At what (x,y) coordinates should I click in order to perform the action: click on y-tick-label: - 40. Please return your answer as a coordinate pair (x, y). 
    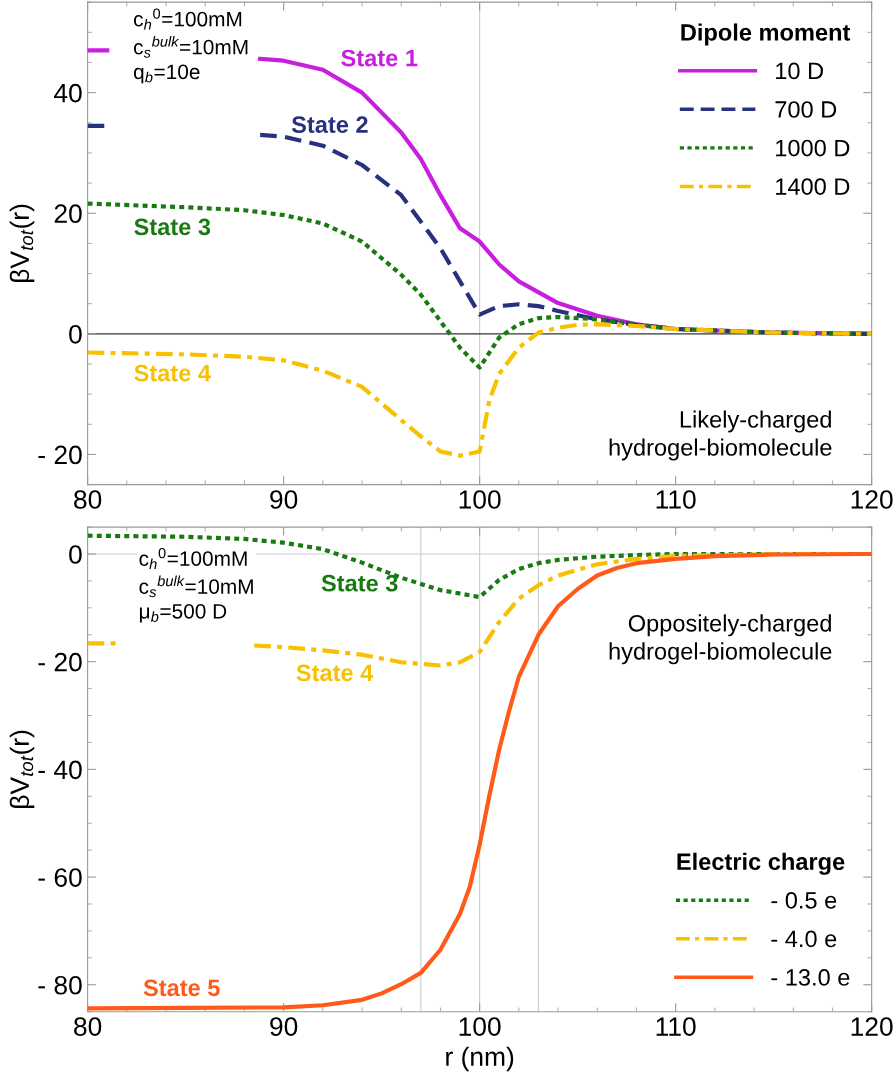
    Looking at the image, I should click on (60, 770).